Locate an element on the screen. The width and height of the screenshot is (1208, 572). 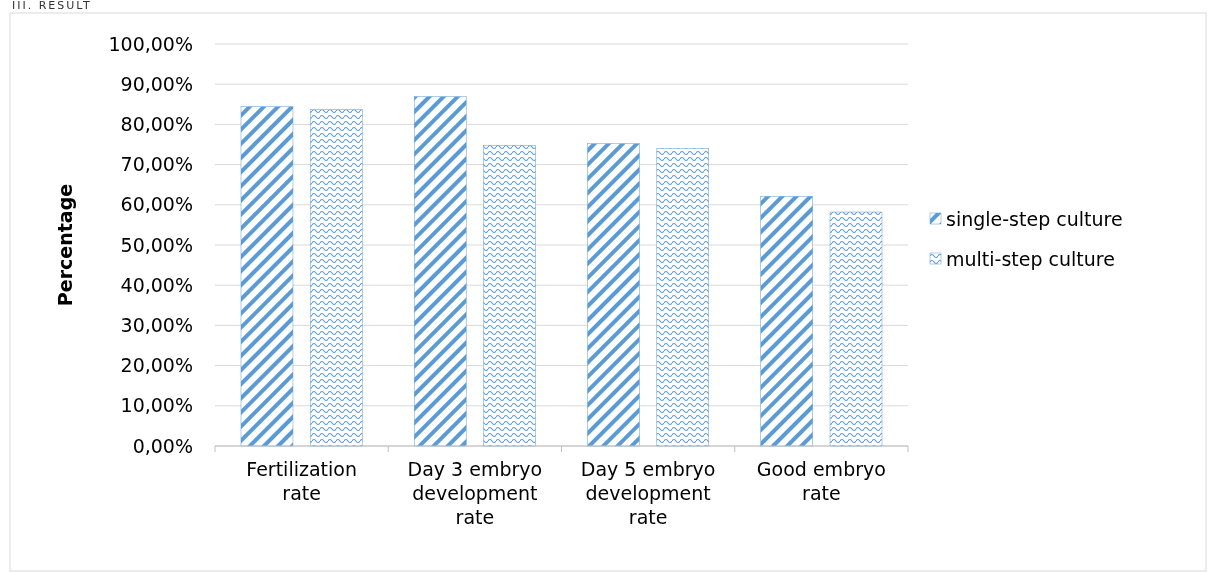
y-tick-label: 80,00% is located at coordinates (156, 124).